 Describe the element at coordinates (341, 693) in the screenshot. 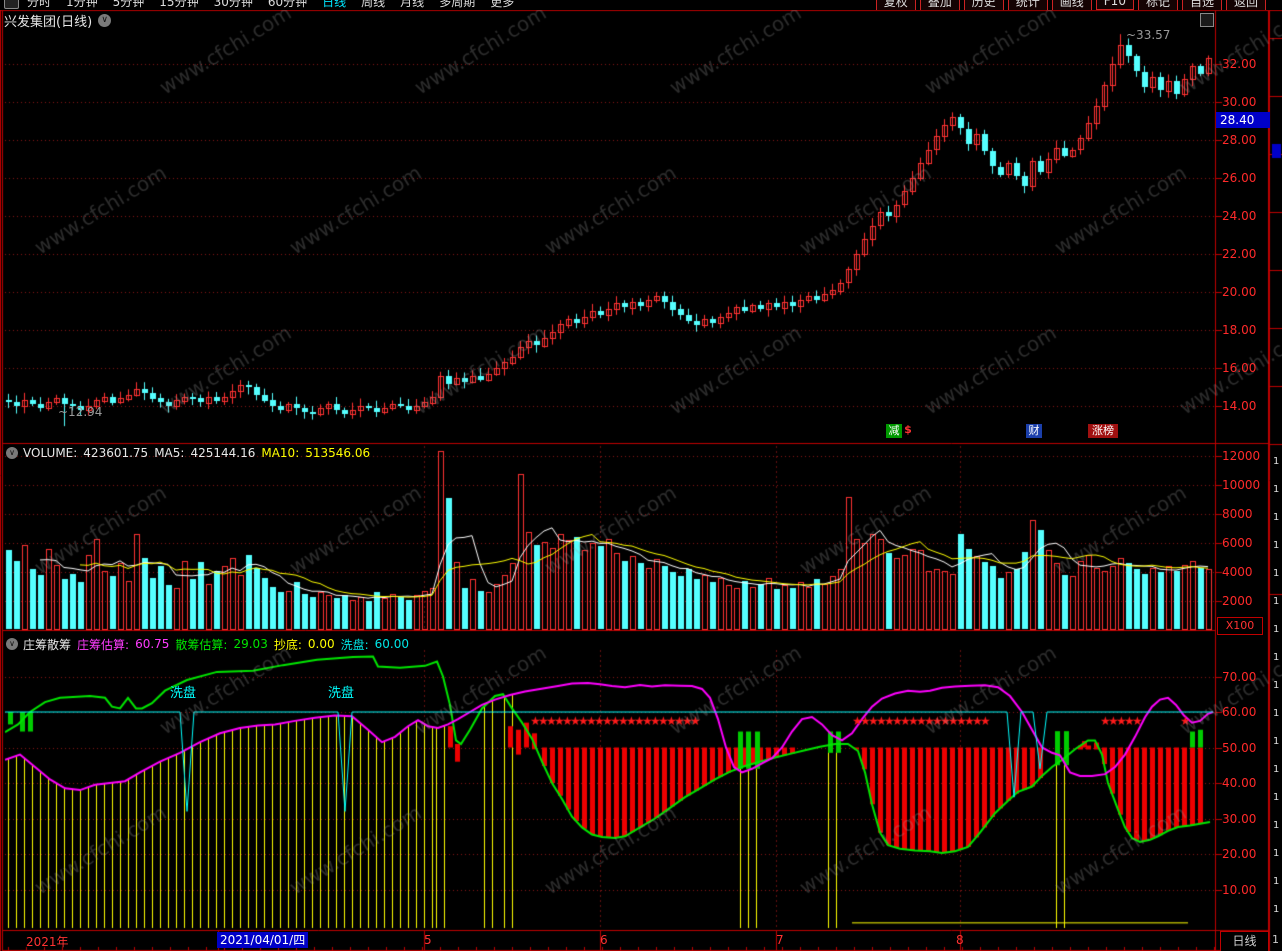

I see `wash-label-2: 洗盘` at that location.